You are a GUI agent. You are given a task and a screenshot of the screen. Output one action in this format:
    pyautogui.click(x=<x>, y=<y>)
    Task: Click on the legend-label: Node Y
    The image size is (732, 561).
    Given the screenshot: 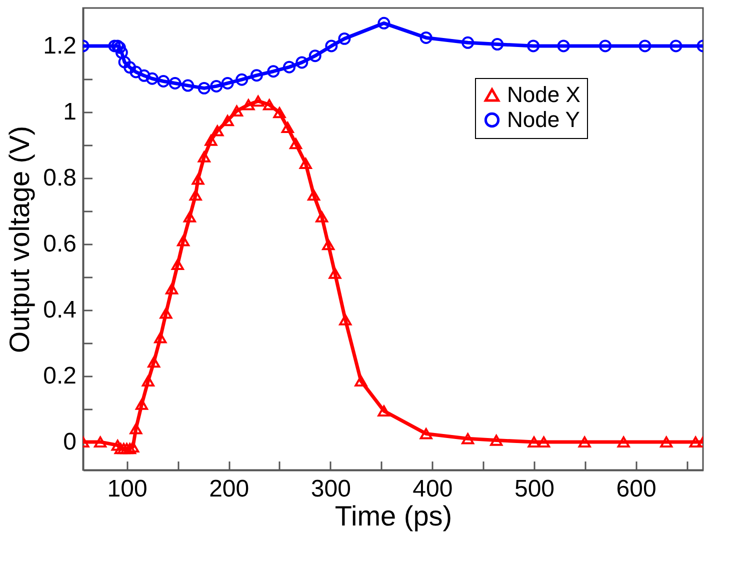 What is the action you would take?
    pyautogui.click(x=543, y=119)
    